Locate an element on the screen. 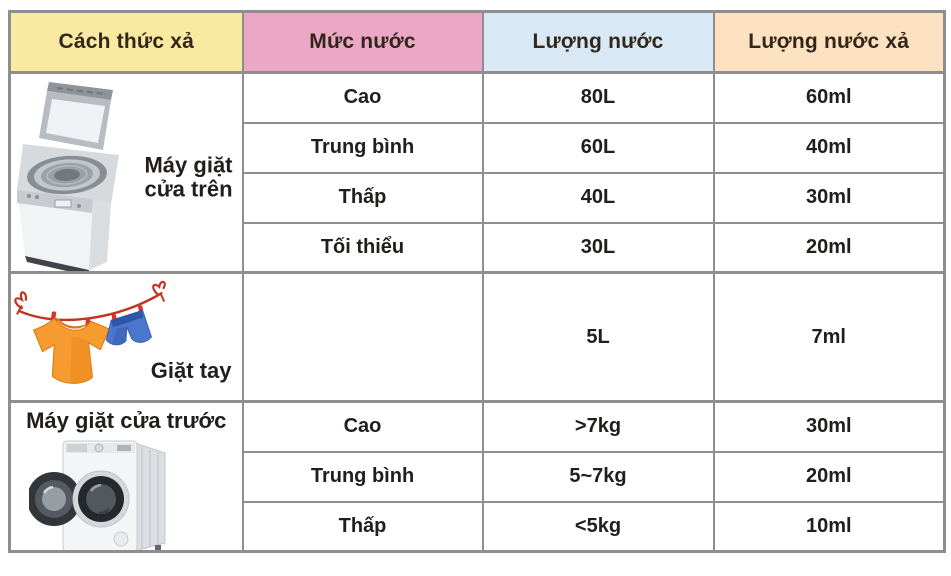  cell-hand-wash: Giặt tay is located at coordinates (126, 337).